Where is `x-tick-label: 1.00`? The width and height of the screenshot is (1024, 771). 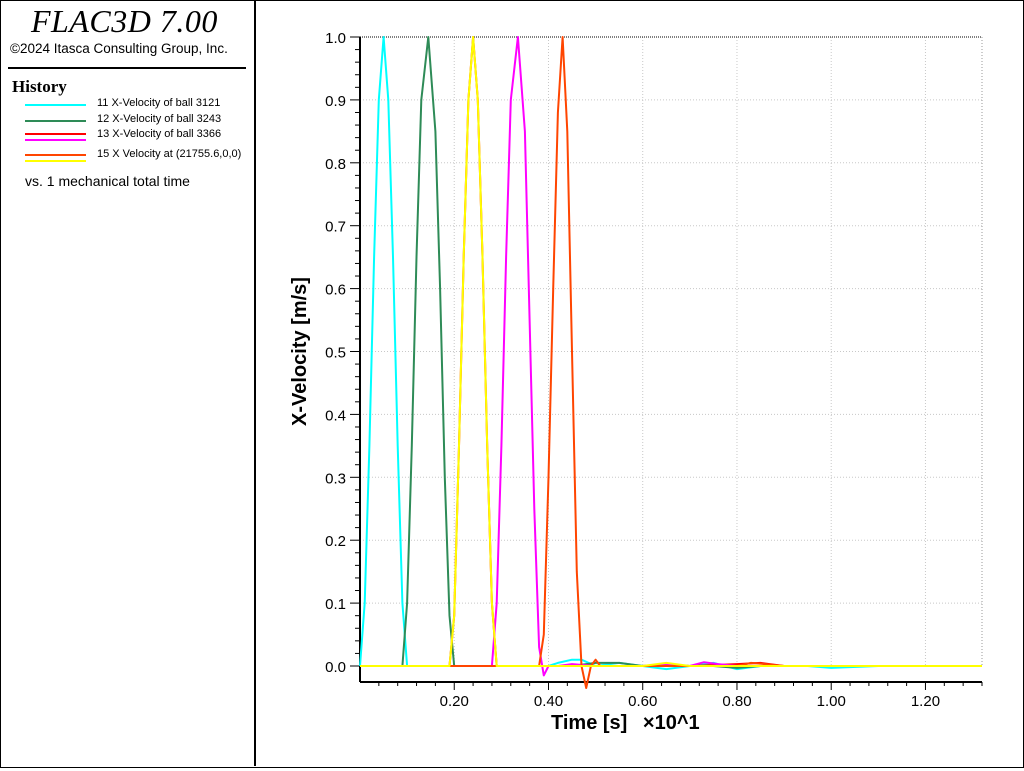
x-tick-label: 1.00 is located at coordinates (831, 701).